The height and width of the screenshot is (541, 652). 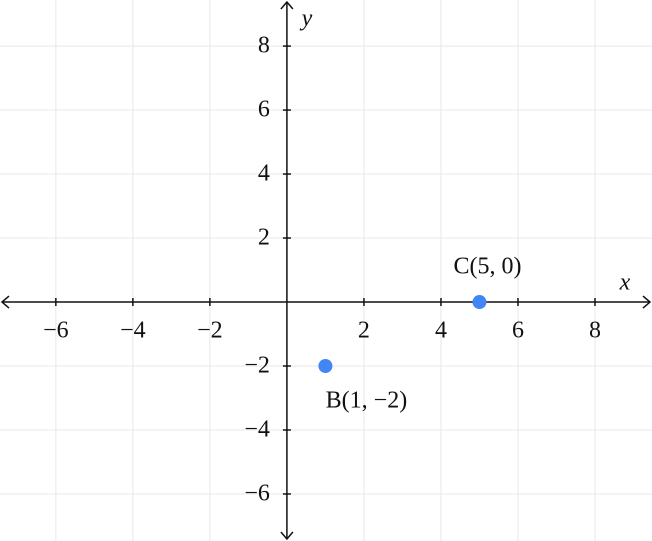 What do you see at coordinates (441, 331) in the screenshot?
I see `x-tick-label: 4` at bounding box center [441, 331].